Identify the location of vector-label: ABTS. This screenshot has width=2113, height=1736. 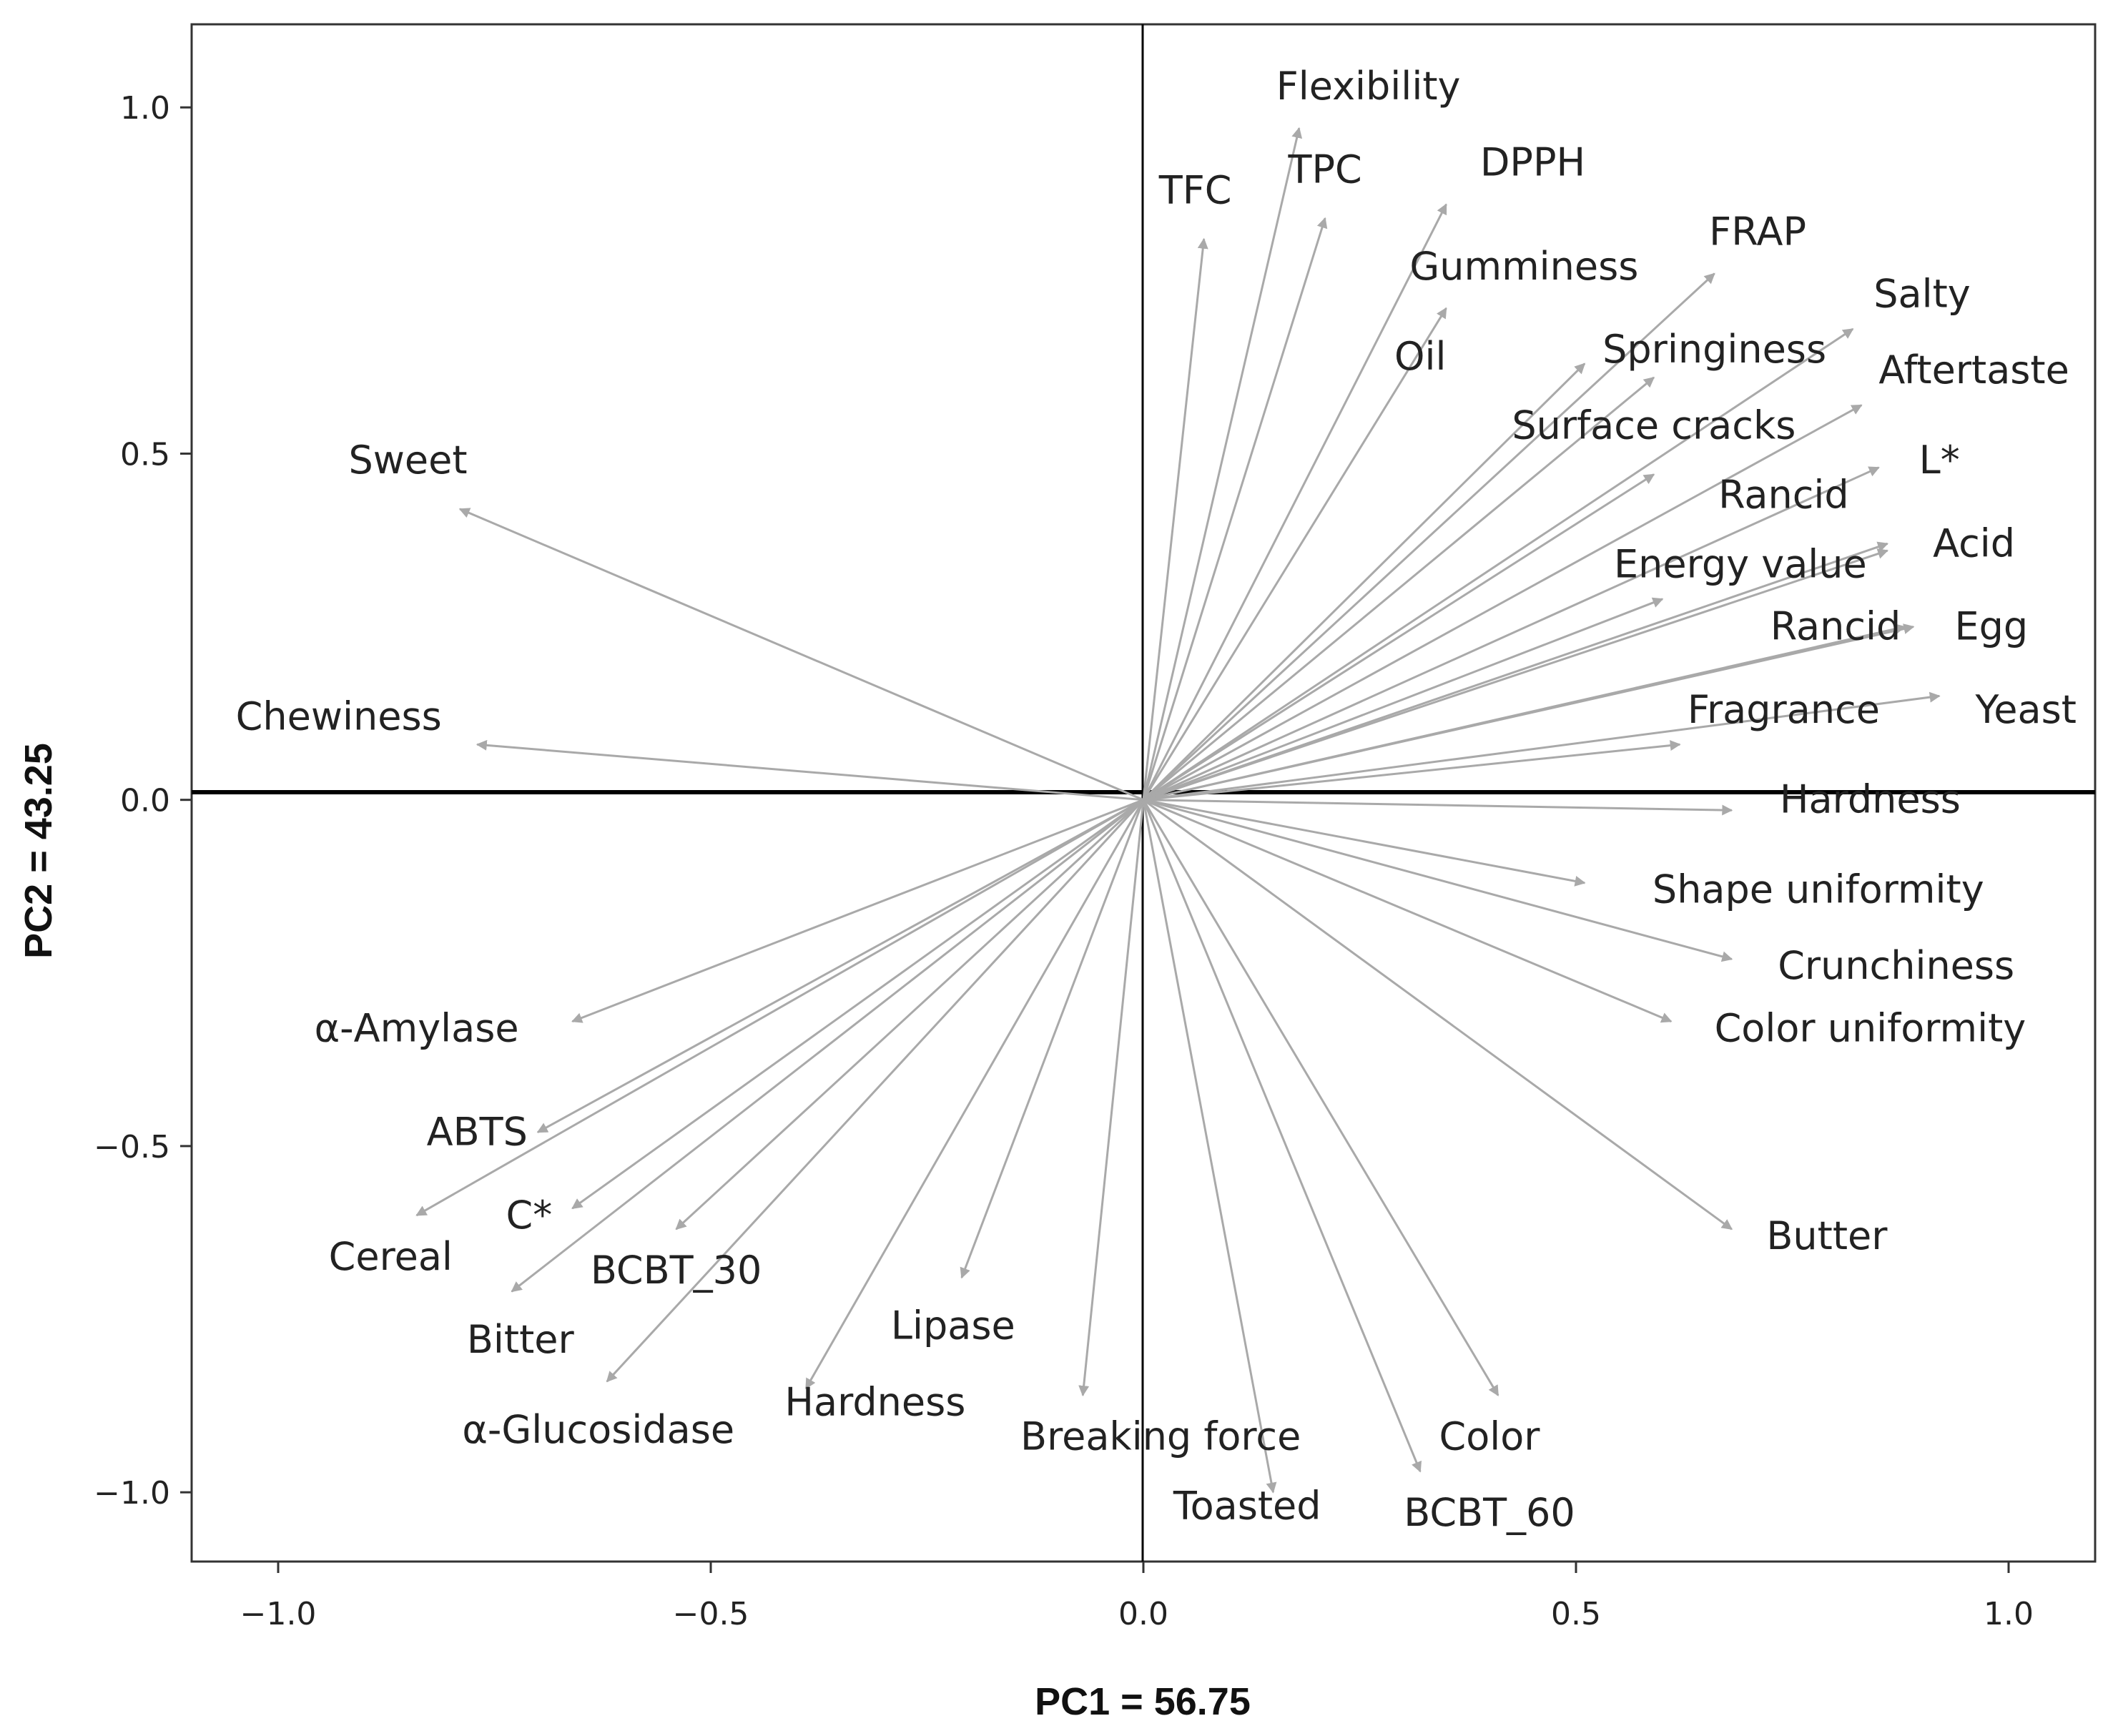
(478, 1132).